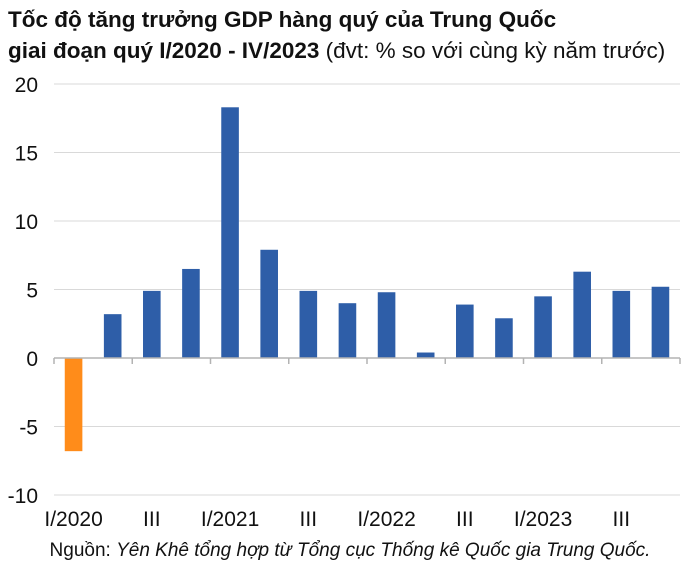  What do you see at coordinates (26, 222) in the screenshot?
I see `y-tick-label: 10` at bounding box center [26, 222].